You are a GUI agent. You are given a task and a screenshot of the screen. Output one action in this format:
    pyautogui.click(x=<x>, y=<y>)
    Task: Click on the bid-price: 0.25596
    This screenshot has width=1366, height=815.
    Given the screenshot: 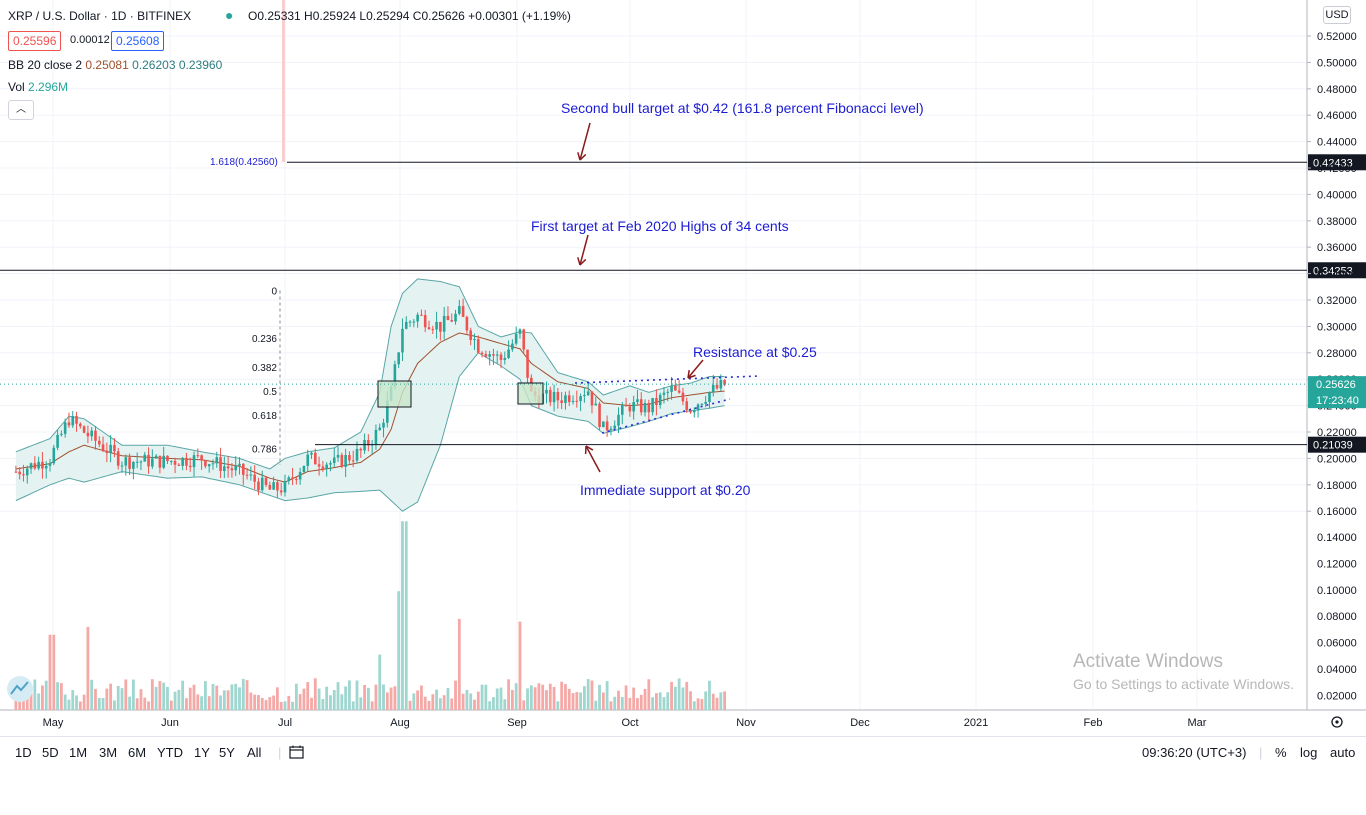 What is the action you would take?
    pyautogui.click(x=35, y=41)
    